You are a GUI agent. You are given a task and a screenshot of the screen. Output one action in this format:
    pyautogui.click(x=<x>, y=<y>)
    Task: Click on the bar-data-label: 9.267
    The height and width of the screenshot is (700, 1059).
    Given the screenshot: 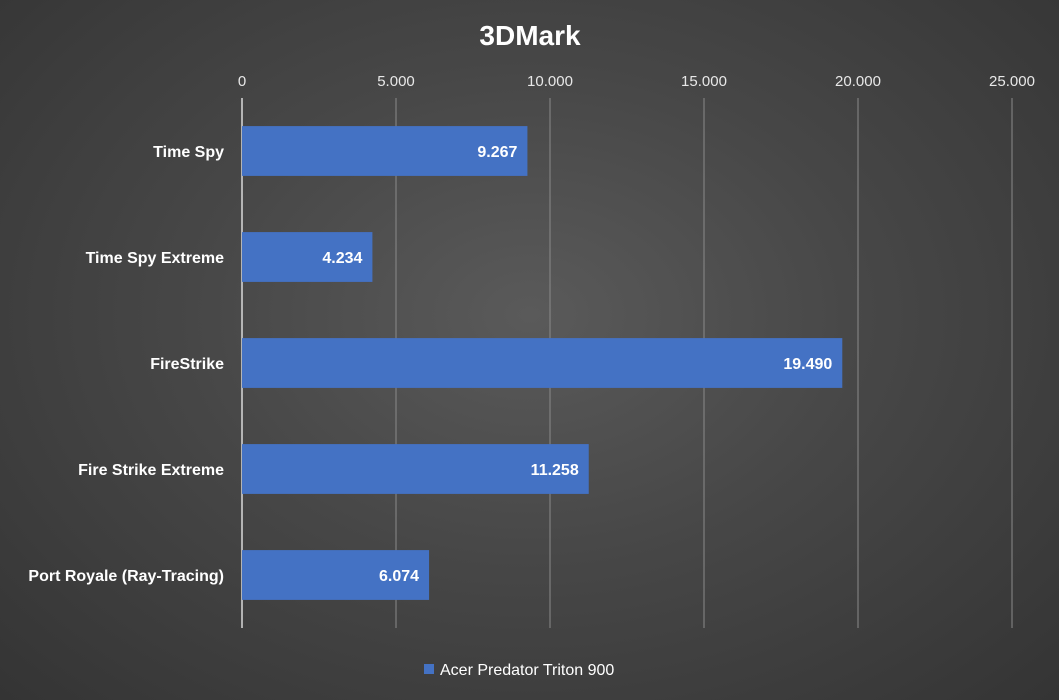 What is the action you would take?
    pyautogui.click(x=497, y=152)
    